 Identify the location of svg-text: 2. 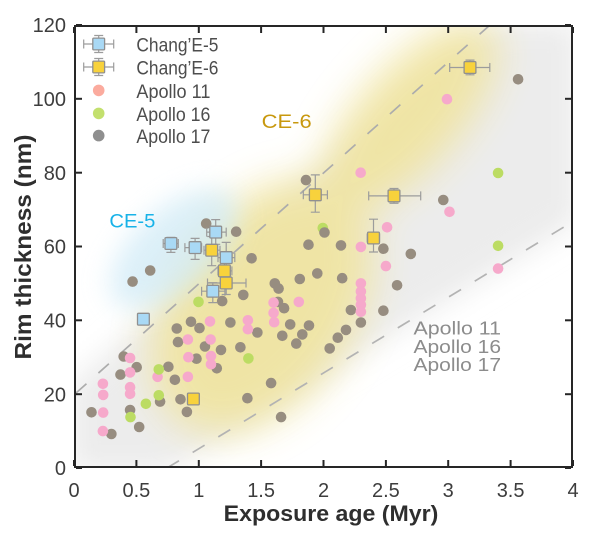
(323, 491).